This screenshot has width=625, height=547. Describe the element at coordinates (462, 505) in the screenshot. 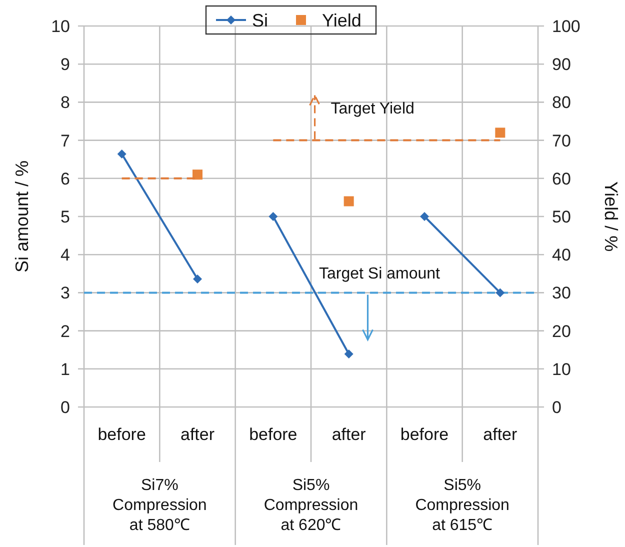

I see `text: Si5% Compression at 615℃` at that location.